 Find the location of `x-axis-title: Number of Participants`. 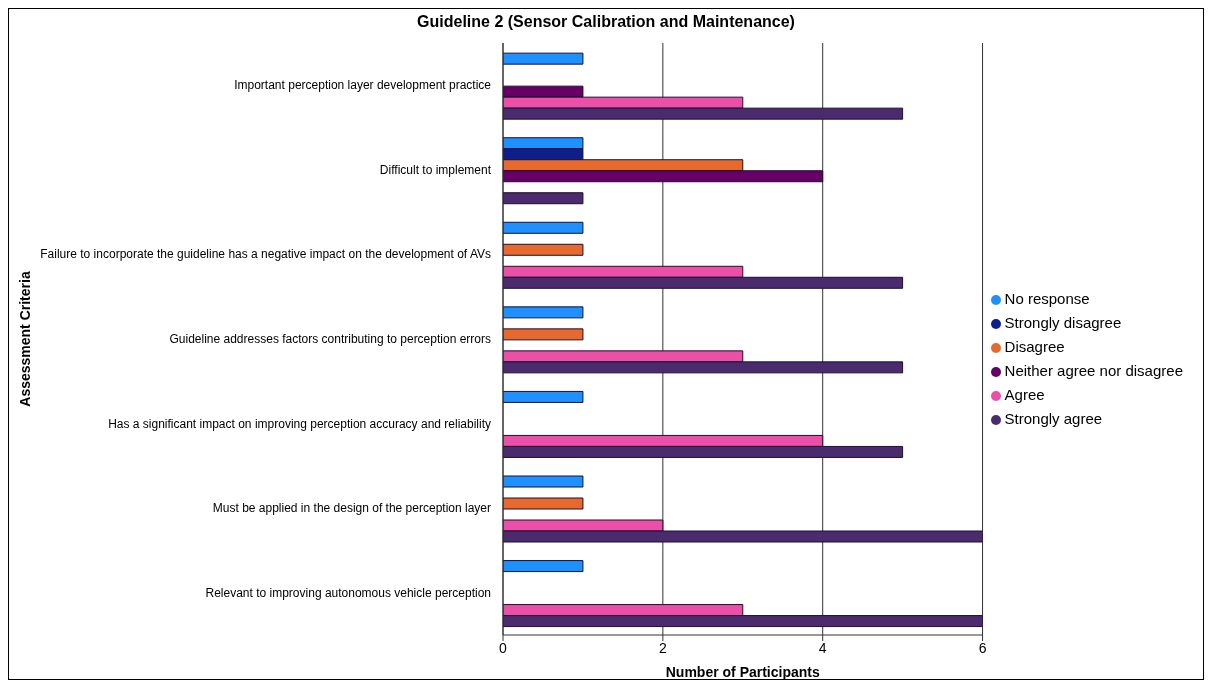

x-axis-title: Number of Participants is located at coordinates (742, 672).